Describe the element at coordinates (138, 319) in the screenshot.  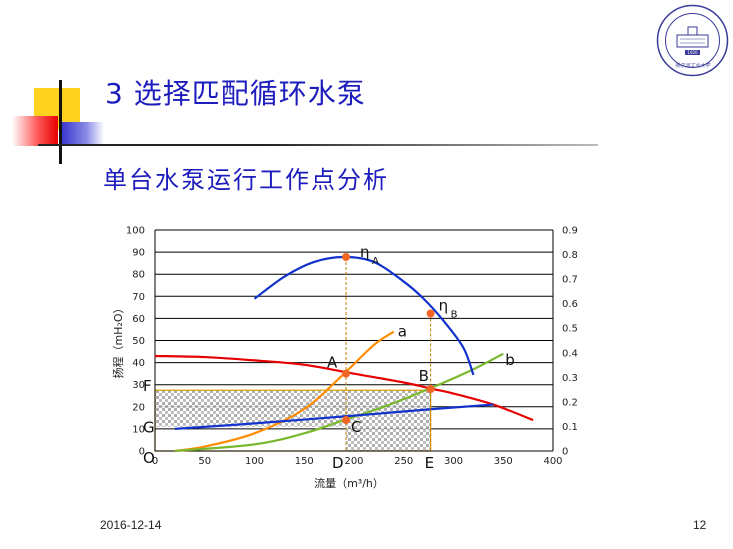
I see `y-tick-label: 60` at that location.